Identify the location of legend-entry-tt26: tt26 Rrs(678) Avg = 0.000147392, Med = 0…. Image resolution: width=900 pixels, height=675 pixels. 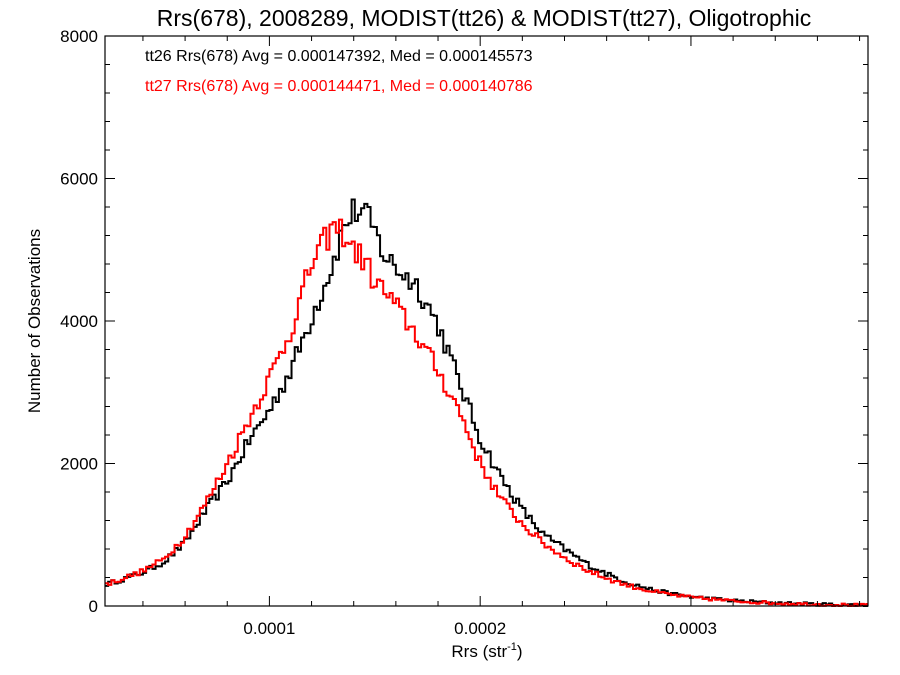
(339, 56).